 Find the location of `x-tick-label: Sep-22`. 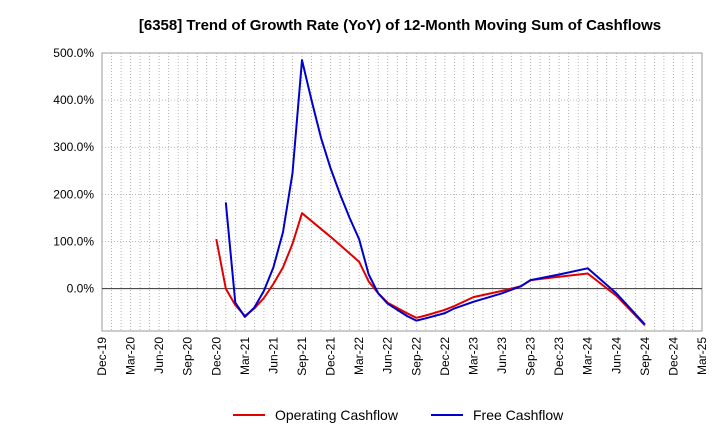

x-tick-label: Sep-22 is located at coordinates (416, 356).